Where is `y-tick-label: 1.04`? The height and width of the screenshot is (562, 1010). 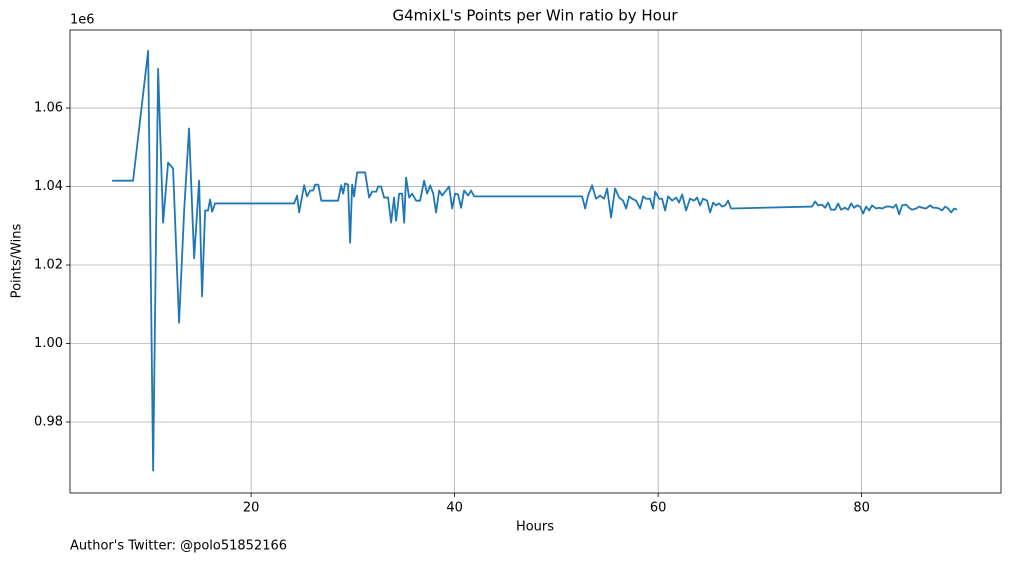 y-tick-label: 1.04 is located at coordinates (48, 186).